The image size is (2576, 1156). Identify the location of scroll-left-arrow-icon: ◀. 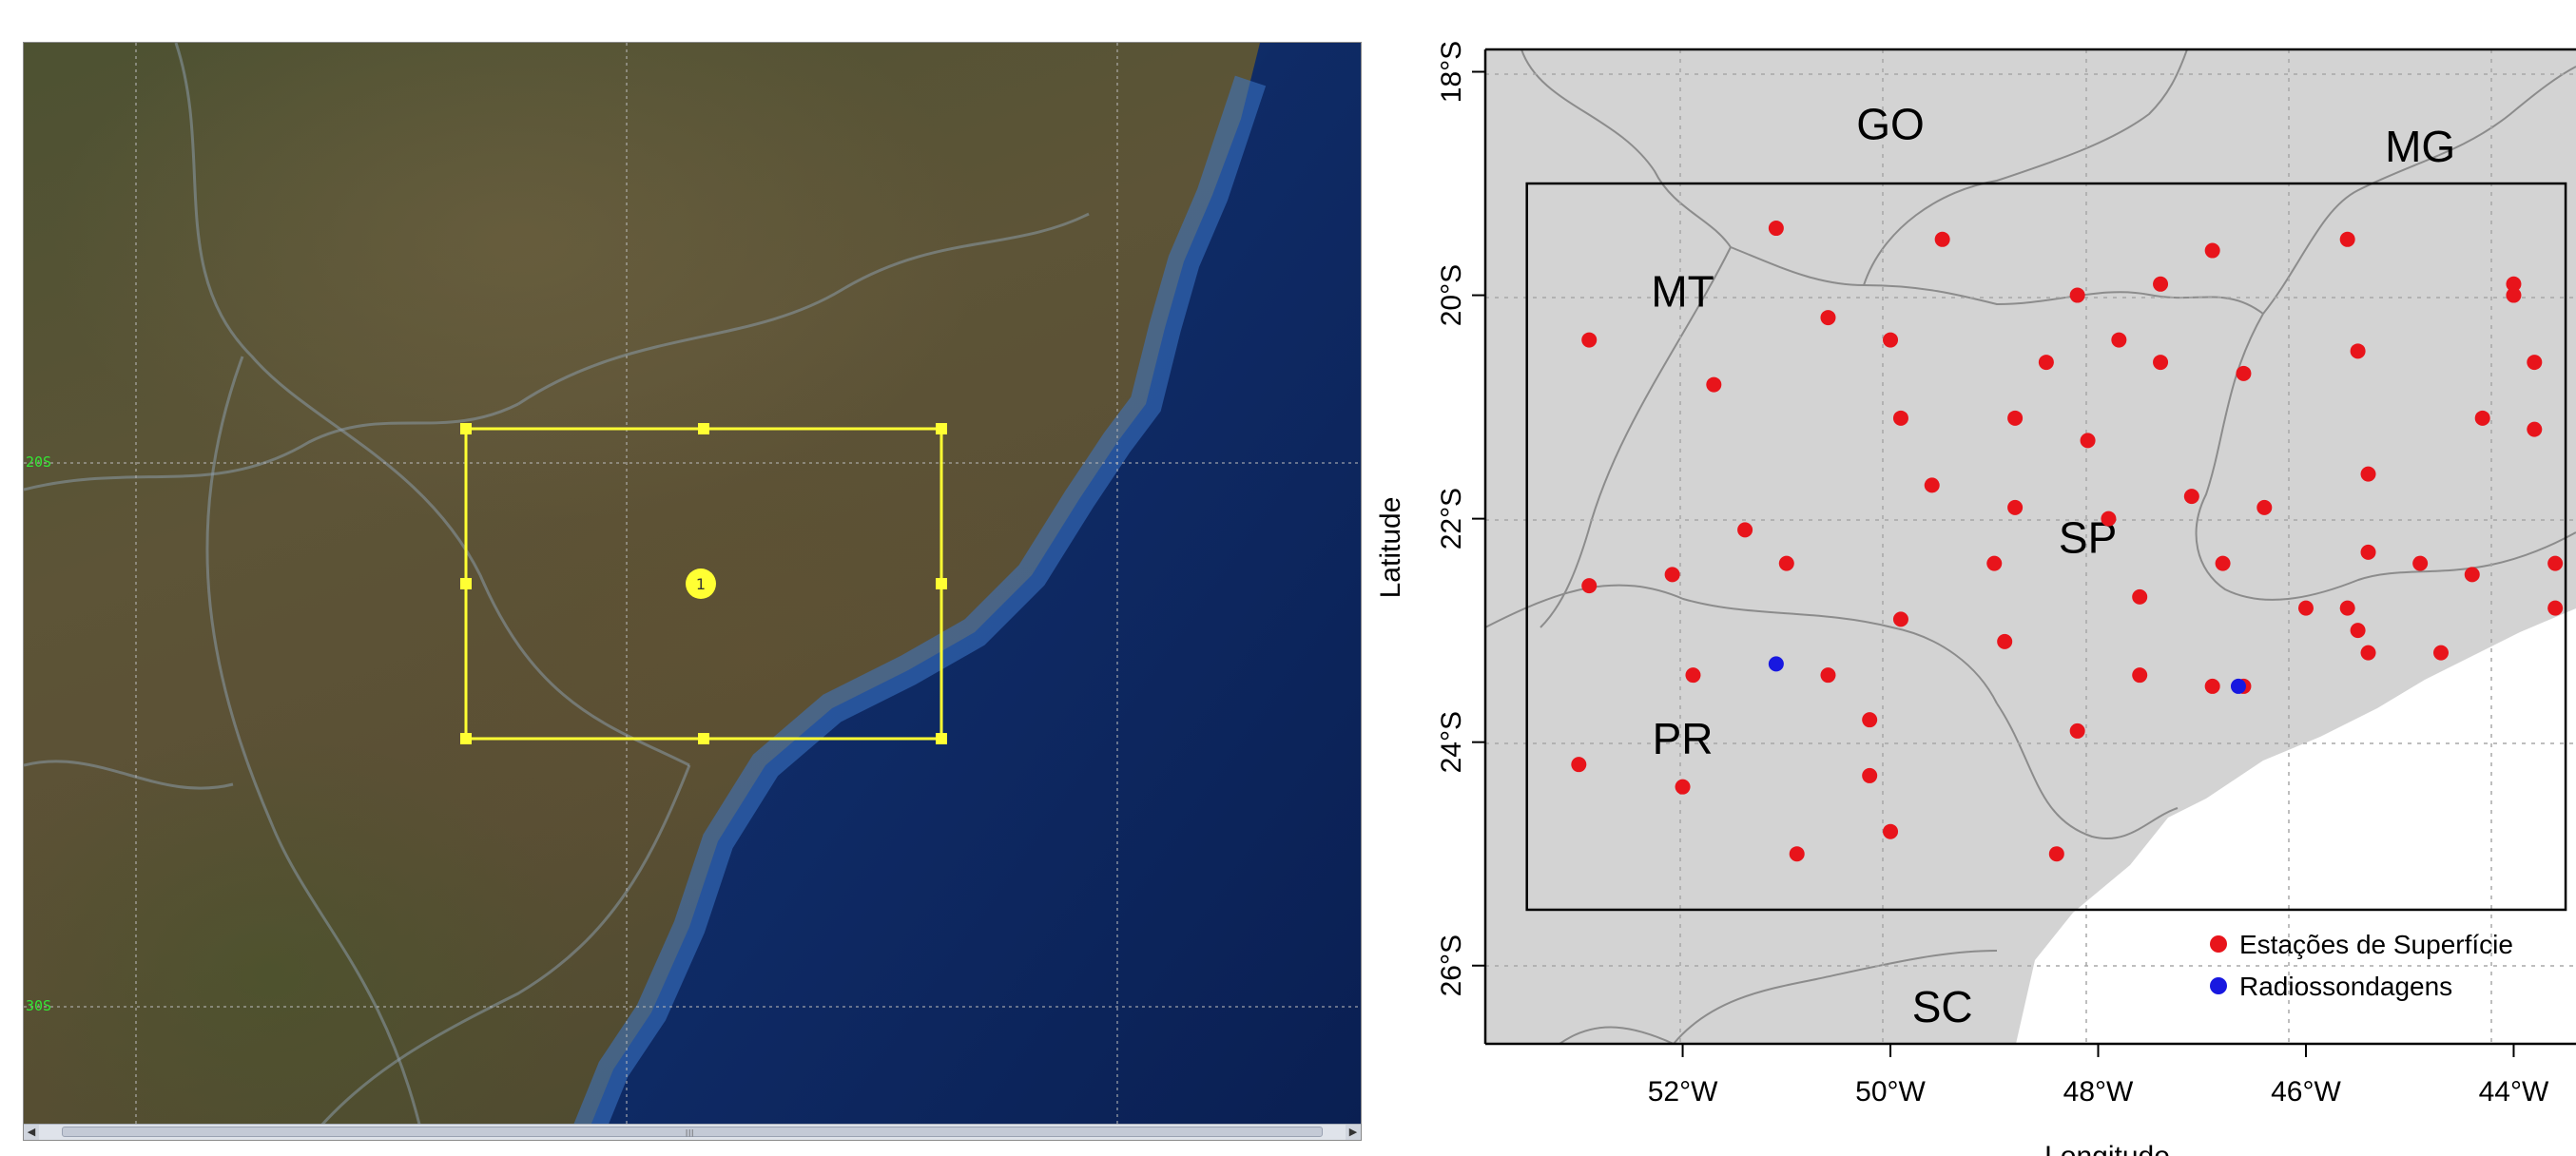
(31, 1132).